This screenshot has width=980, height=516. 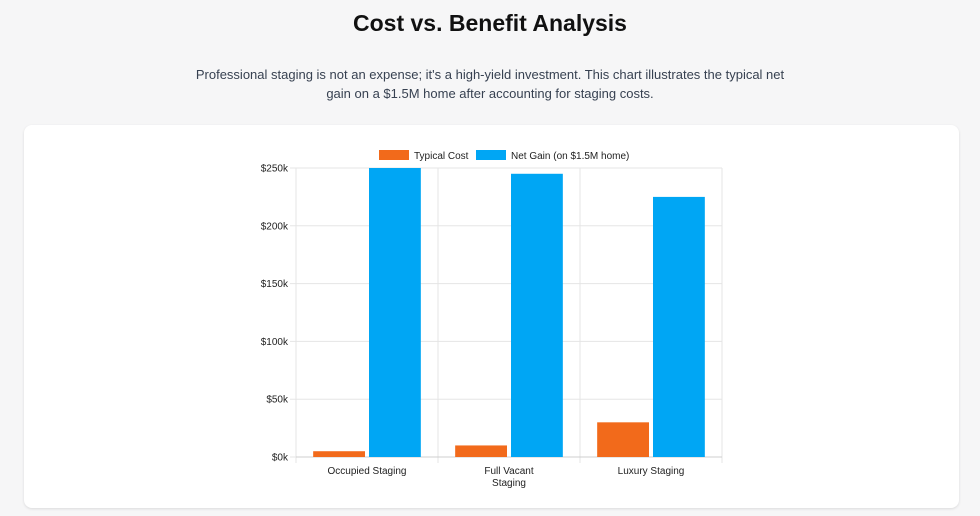 I want to click on y-tick-label: $200k, so click(x=275, y=226).